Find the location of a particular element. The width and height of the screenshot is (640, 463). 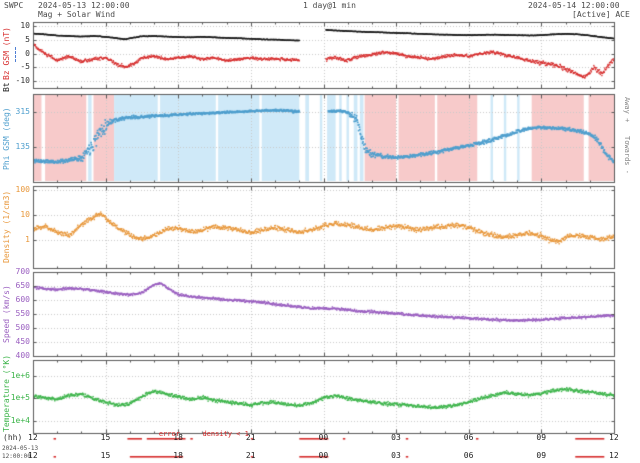

temperature-axis-label: Temperature (°K) is located at coordinates (6, 393).